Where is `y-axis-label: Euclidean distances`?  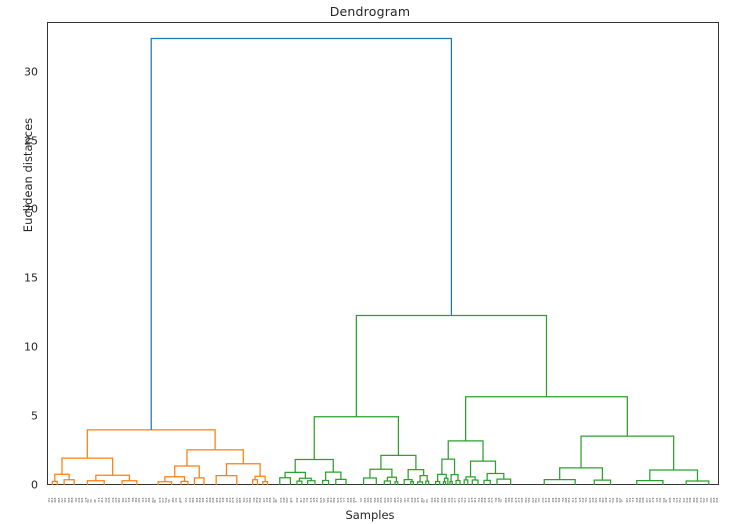
y-axis-label: Euclidean distances is located at coordinates (28, 175).